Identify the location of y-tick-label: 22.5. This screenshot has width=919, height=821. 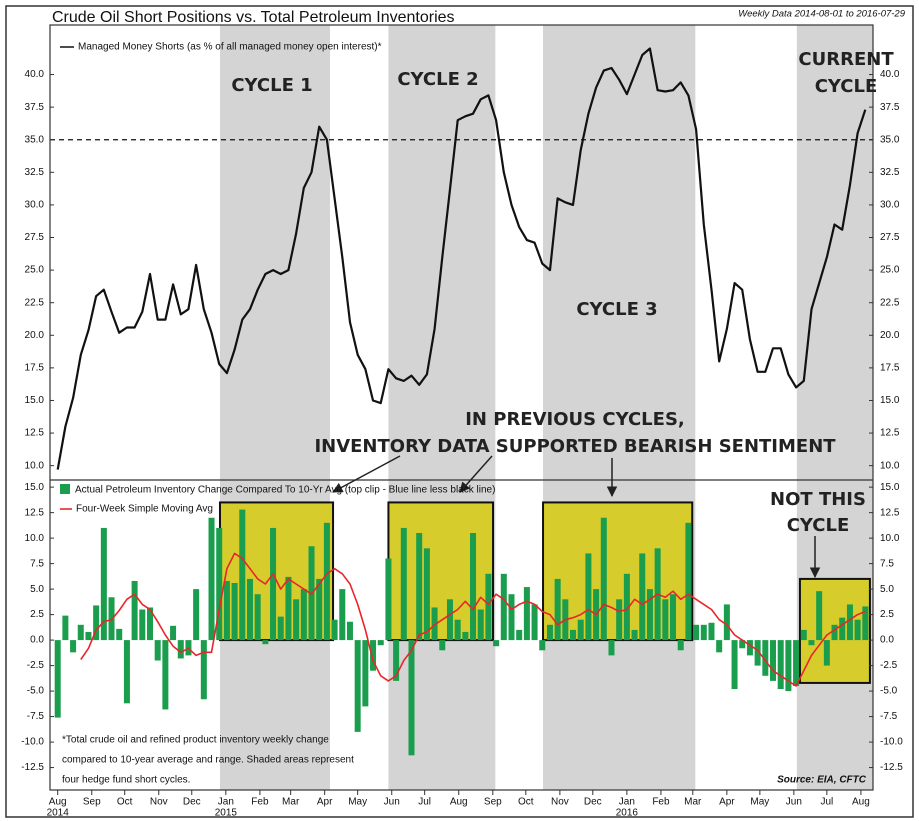
(35, 302).